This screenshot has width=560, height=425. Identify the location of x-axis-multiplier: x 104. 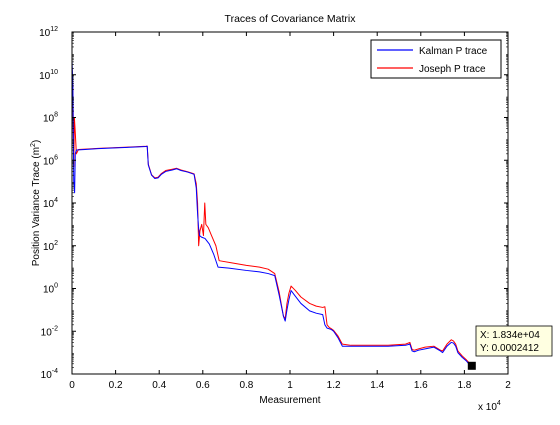
(489, 406).